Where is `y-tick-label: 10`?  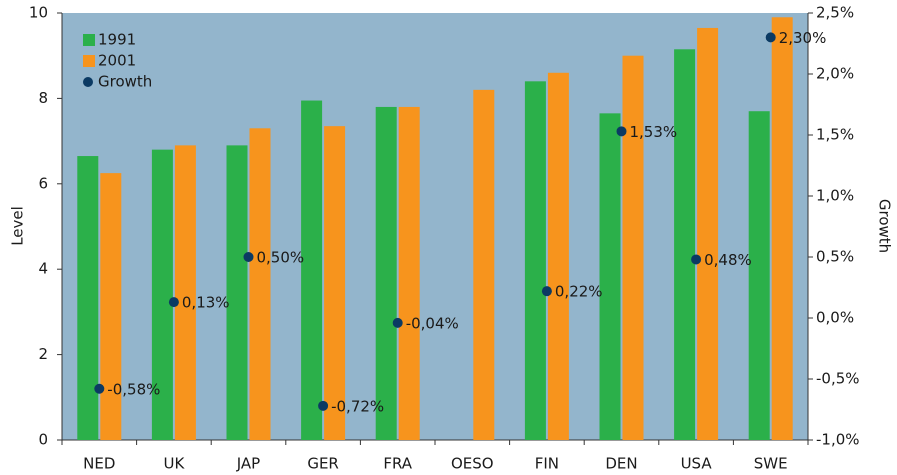 y-tick-label: 10 is located at coordinates (38, 13).